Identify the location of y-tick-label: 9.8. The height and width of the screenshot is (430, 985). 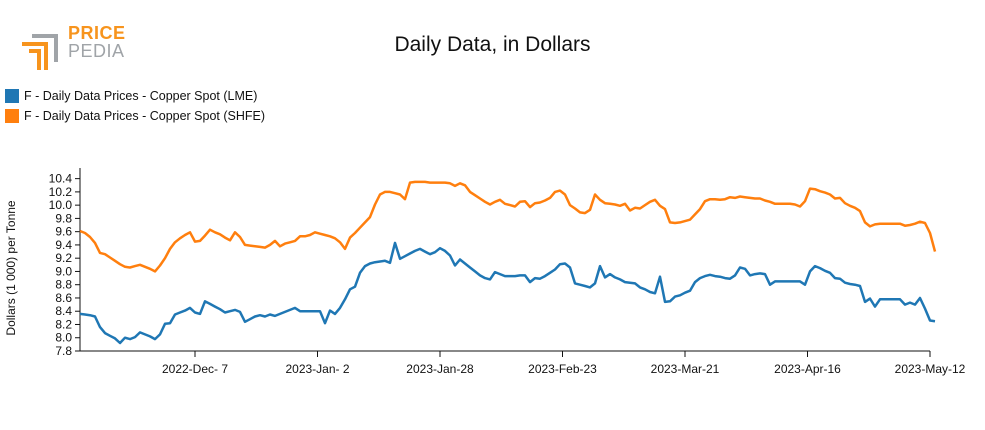
(63, 218).